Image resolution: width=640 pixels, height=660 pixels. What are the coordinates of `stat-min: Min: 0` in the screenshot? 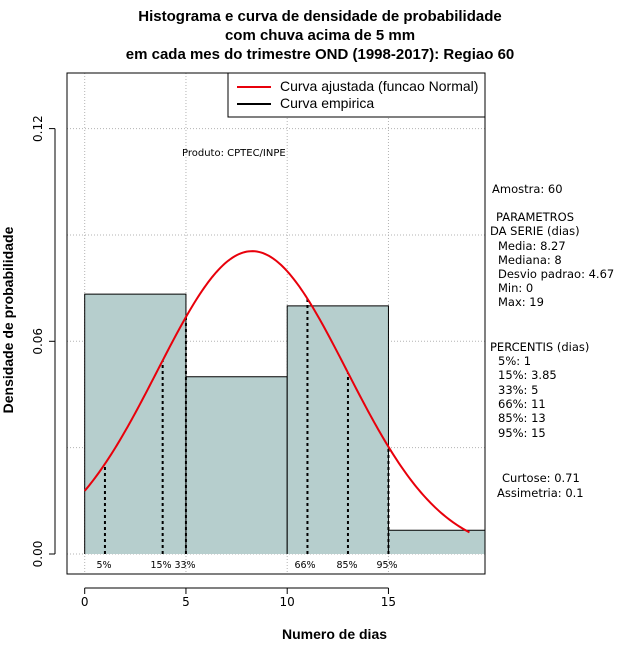 It's located at (516, 288).